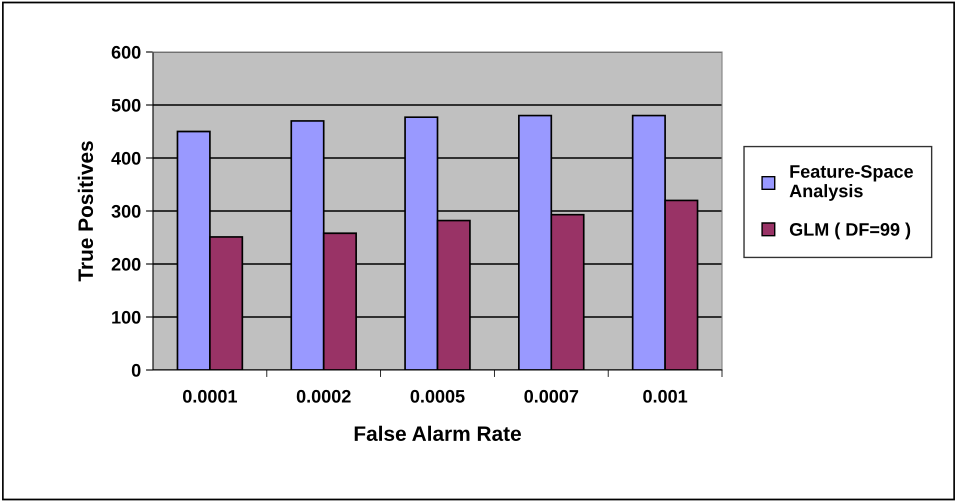 This screenshot has width=957, height=502. What do you see at coordinates (850, 231) in the screenshot?
I see `legend-label: GLM ( DF=99 )` at bounding box center [850, 231].